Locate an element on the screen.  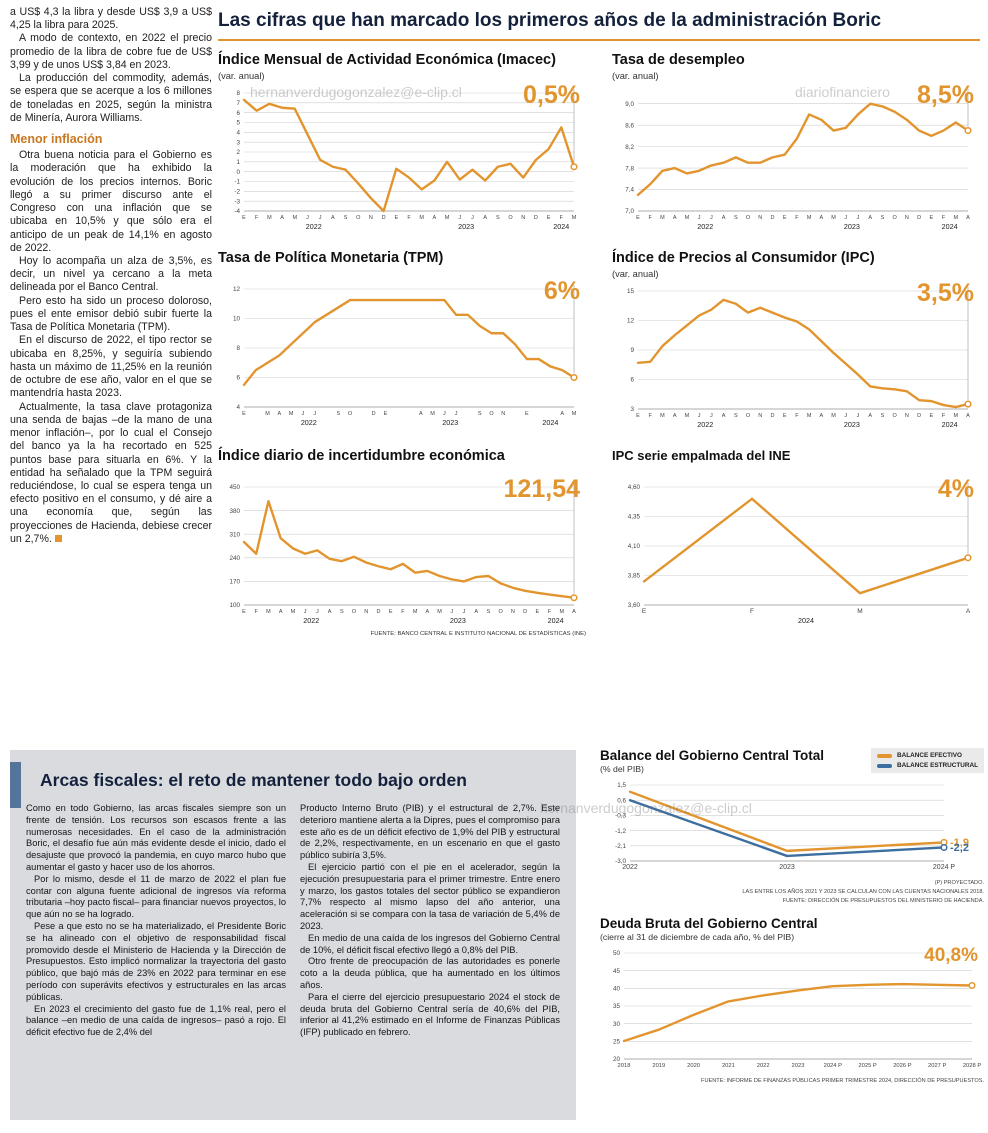
svg-text: -0,3 is located at coordinates (620, 816).